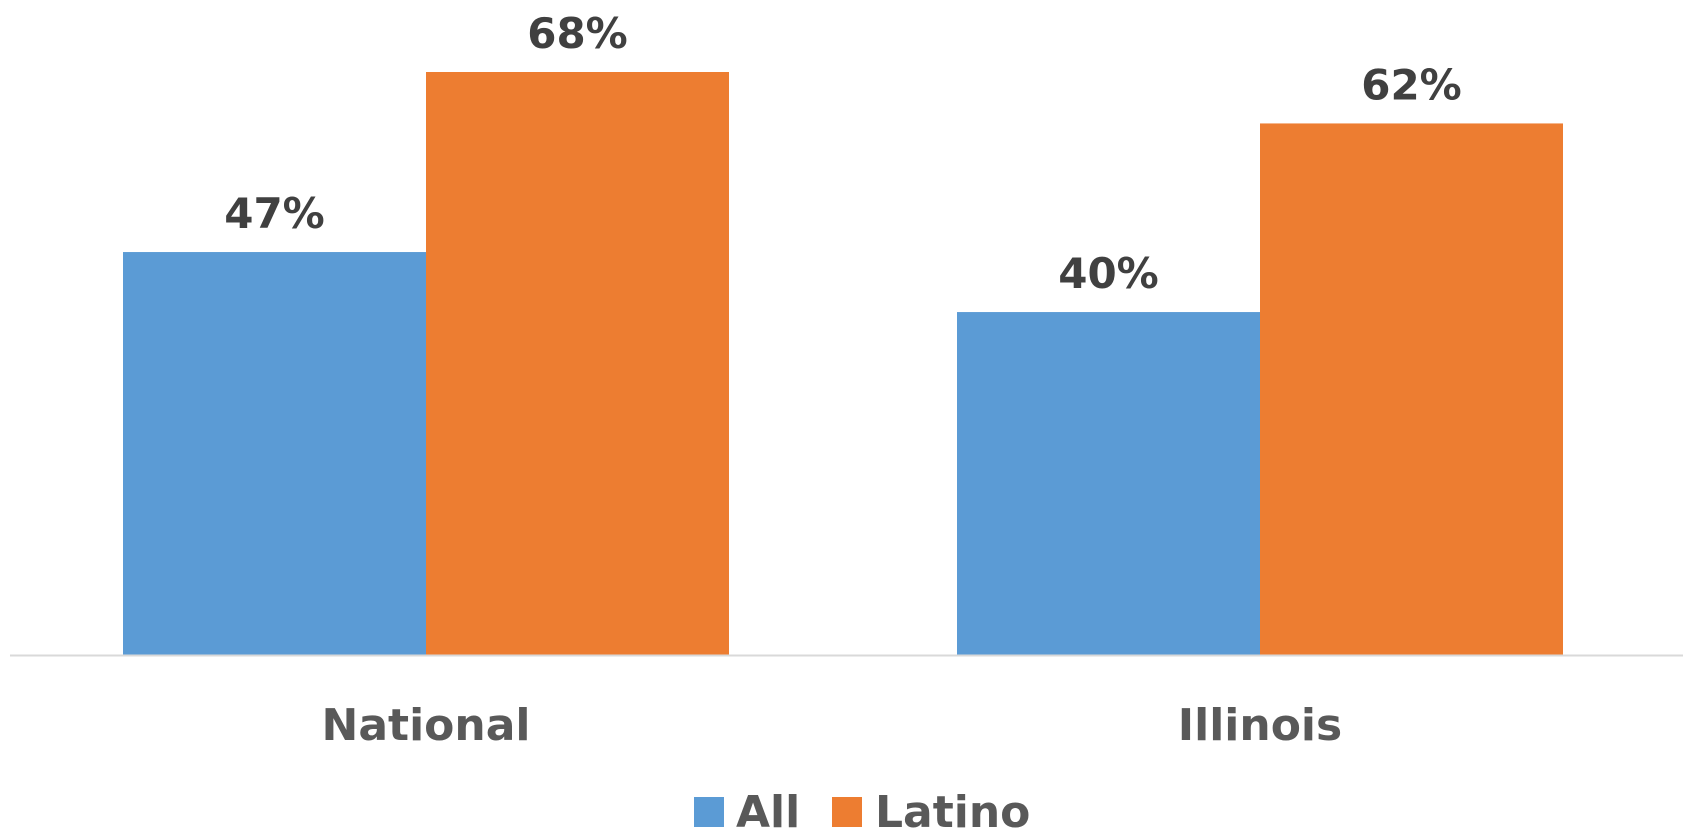  I want to click on bar-illinois-latino, so click(1411, 389).